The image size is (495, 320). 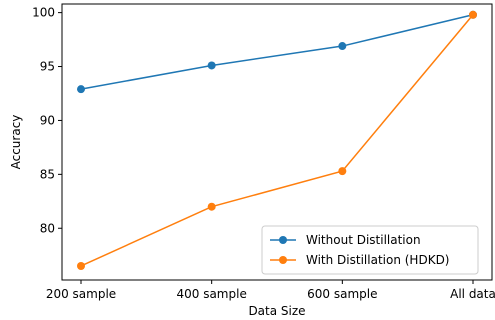 What do you see at coordinates (81, 294) in the screenshot?
I see `x-tick-label: 200 sample` at bounding box center [81, 294].